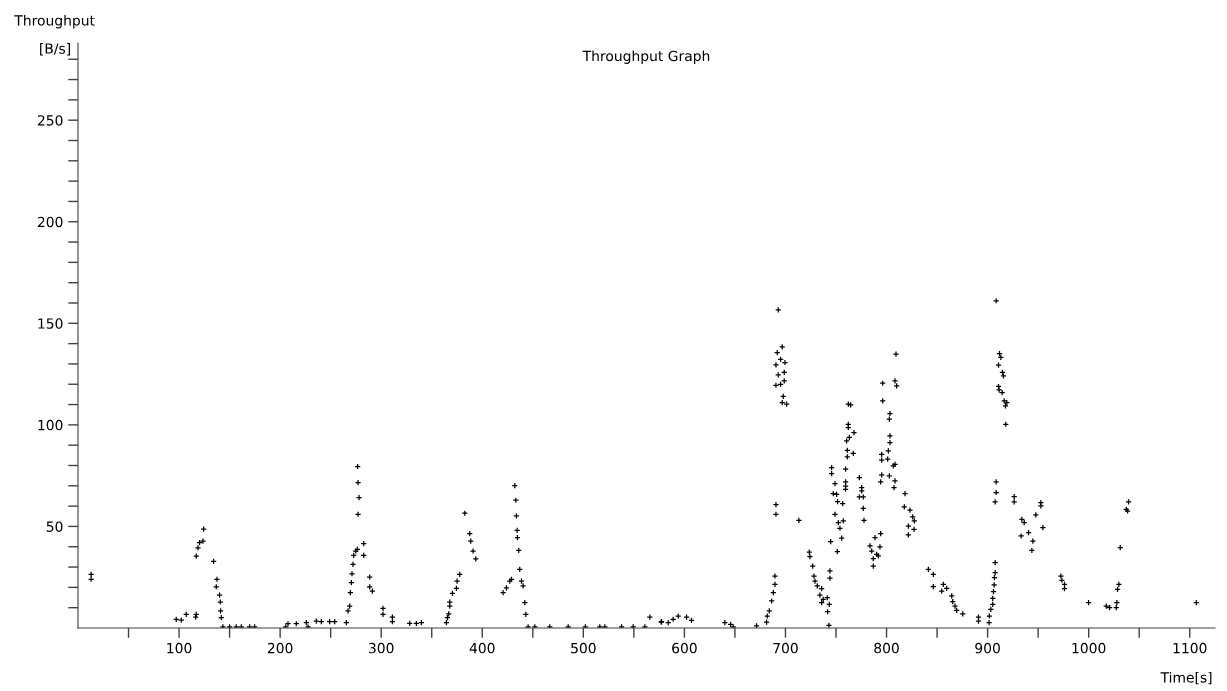 The image size is (1227, 691). I want to click on y-tick-label: 250, so click(50, 120).